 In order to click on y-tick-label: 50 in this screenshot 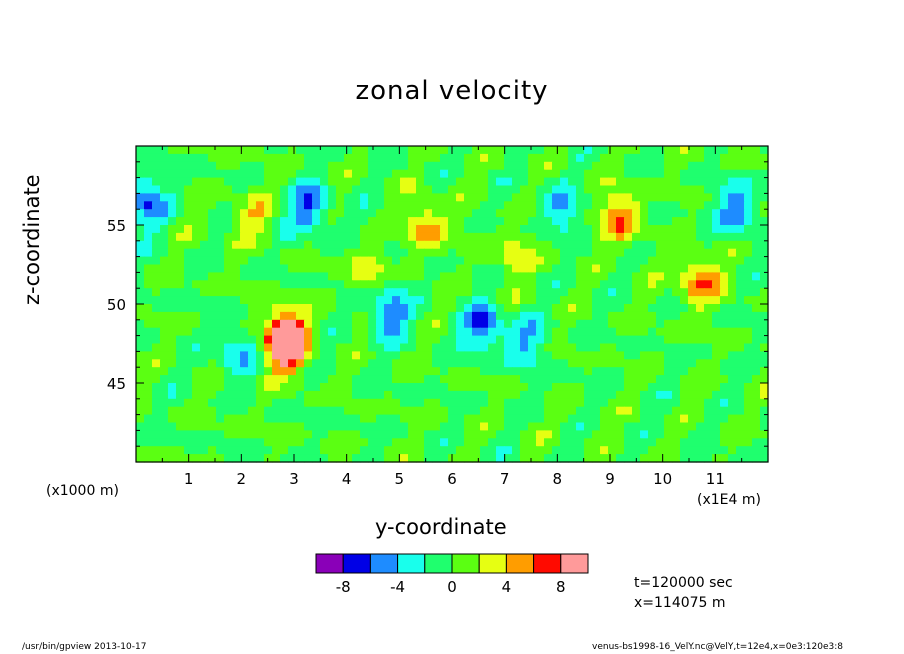, I will do `click(116, 305)`.